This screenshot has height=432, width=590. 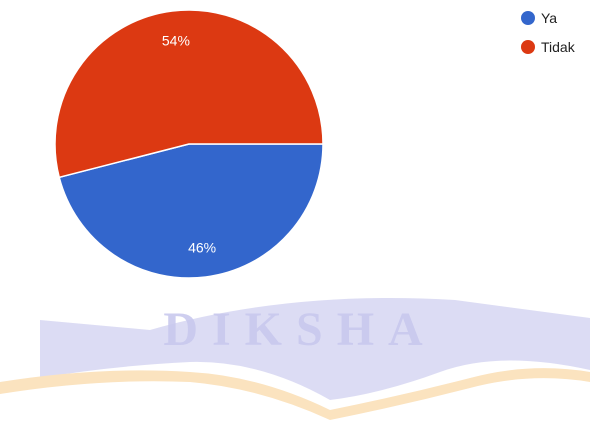 I want to click on pie-slice-ya, so click(x=191, y=211).